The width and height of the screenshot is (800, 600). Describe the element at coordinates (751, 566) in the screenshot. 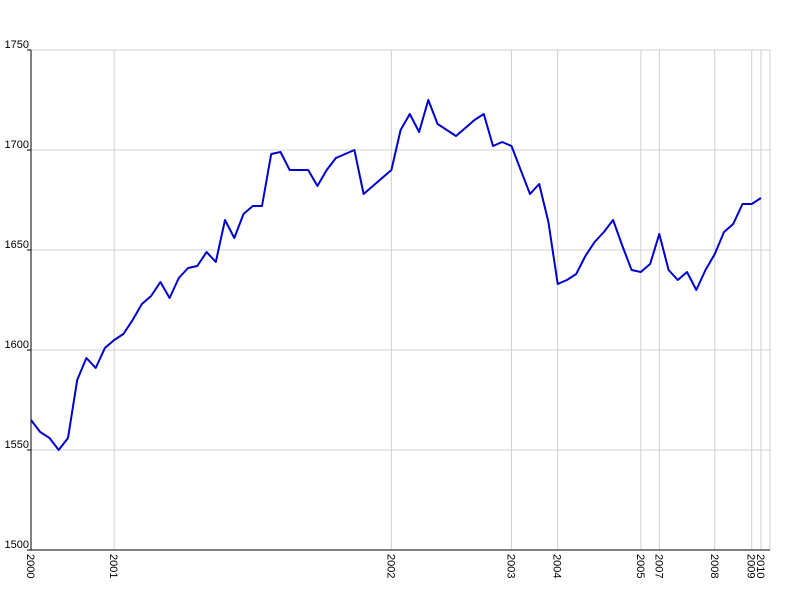

I see `x-tick-label: 2009` at that location.